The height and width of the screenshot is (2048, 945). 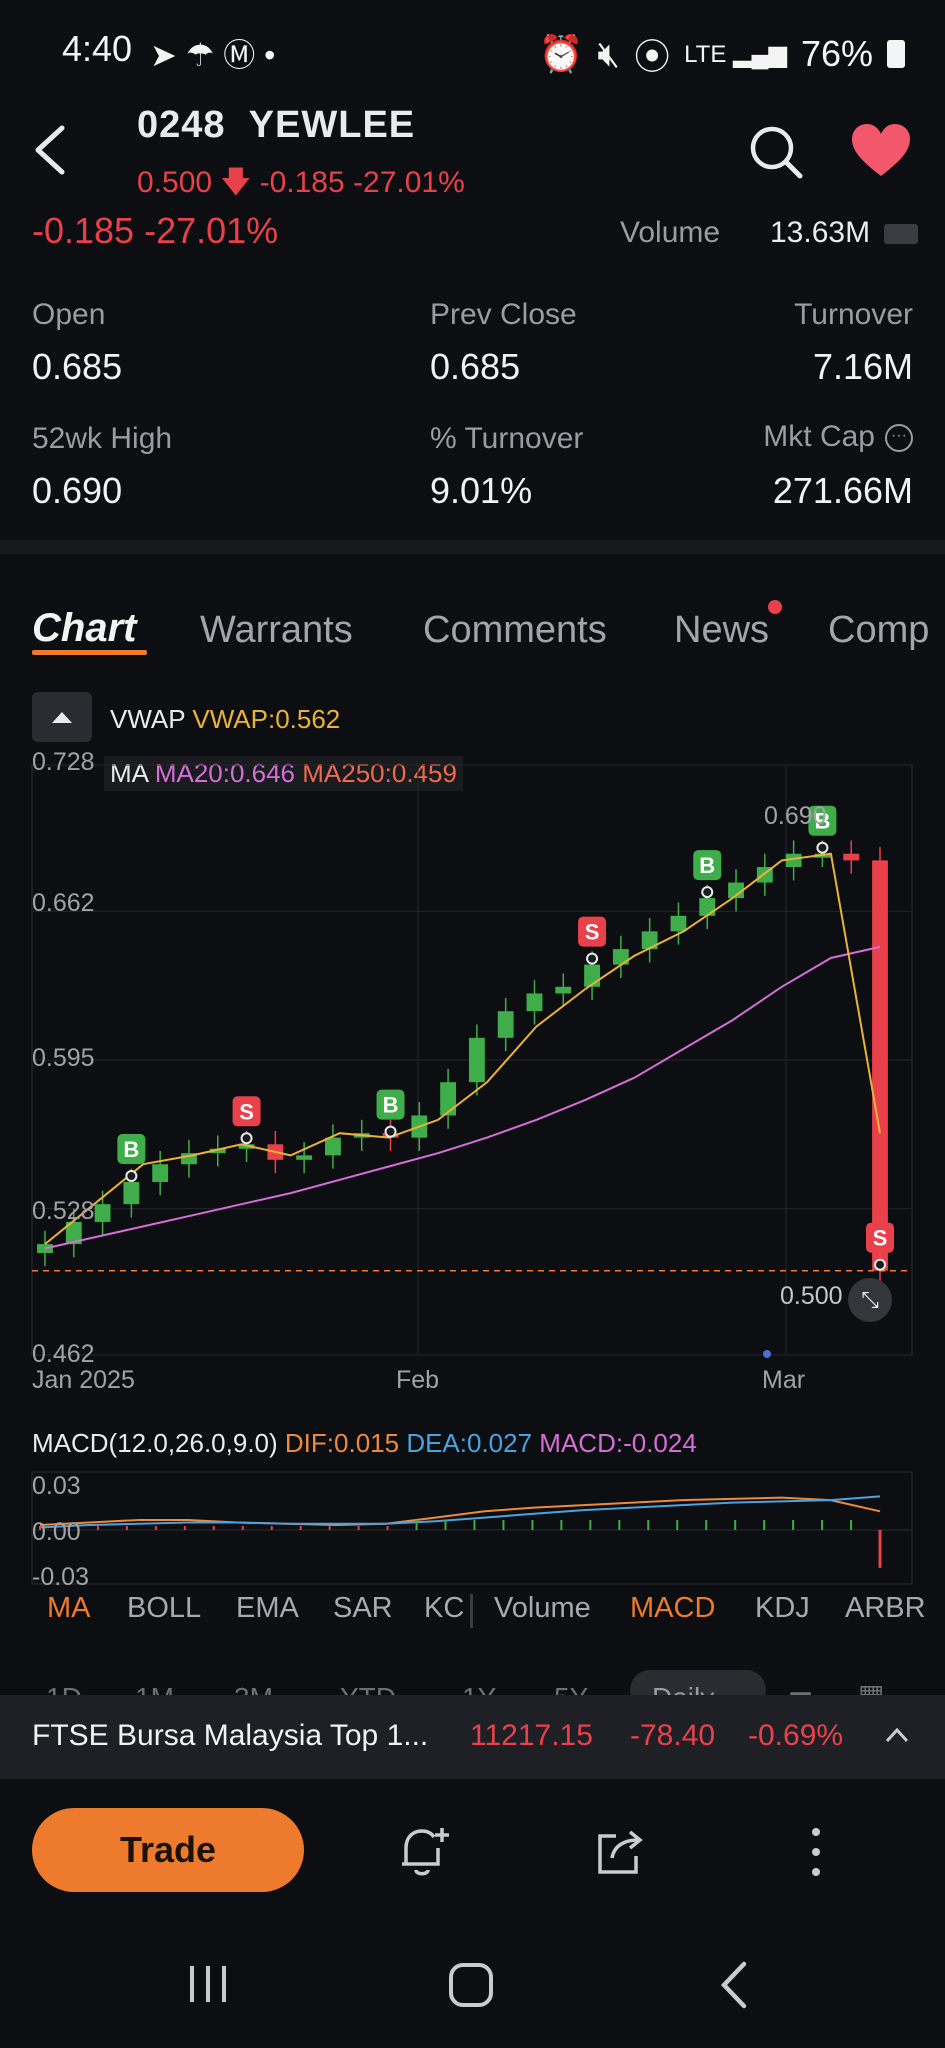 I want to click on pct-turnover-value: 9.01%, so click(x=481, y=490).